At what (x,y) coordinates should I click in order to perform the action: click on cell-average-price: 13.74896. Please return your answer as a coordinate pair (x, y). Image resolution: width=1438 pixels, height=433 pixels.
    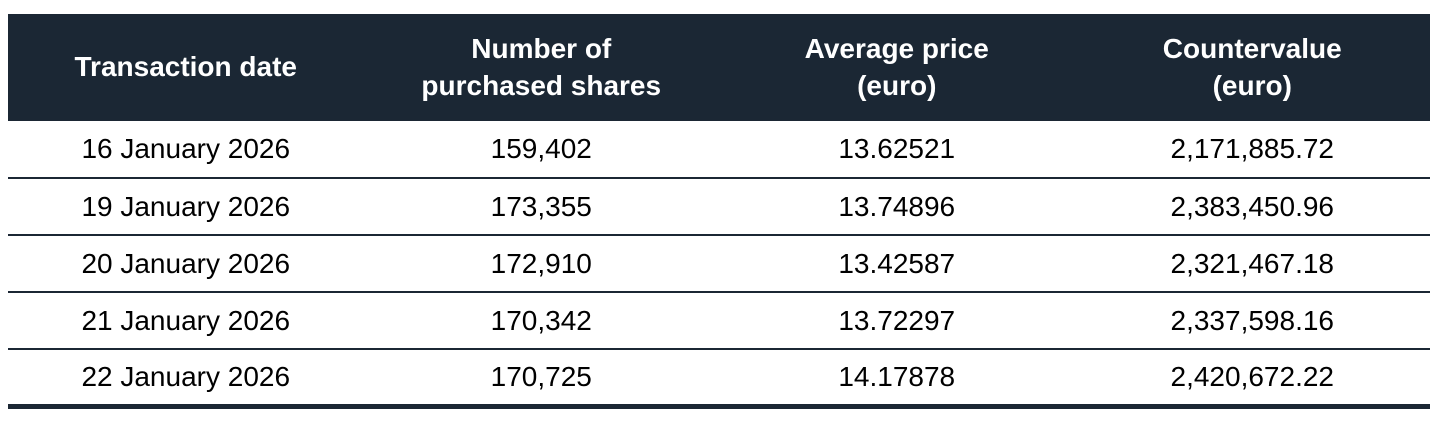
    Looking at the image, I should click on (897, 207).